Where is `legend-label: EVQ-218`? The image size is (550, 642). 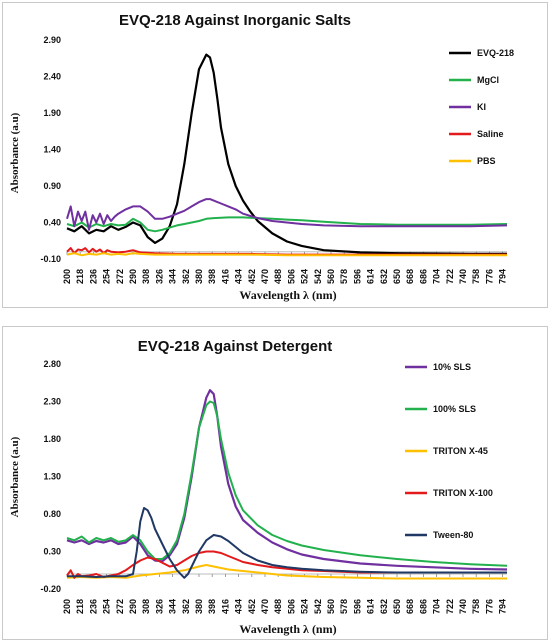 legend-label: EVQ-218 is located at coordinates (495, 53).